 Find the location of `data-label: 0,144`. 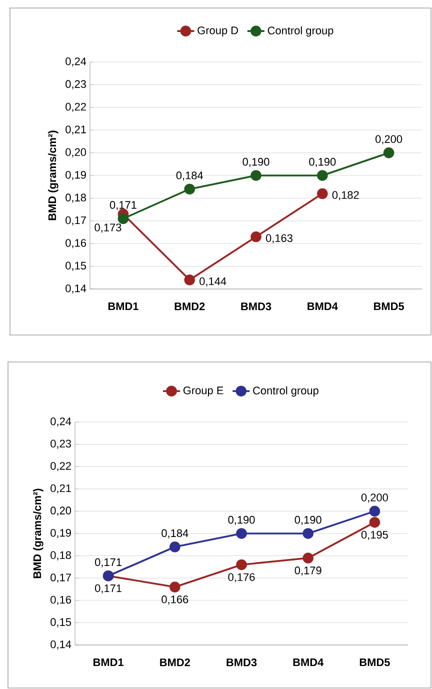

data-label: 0,144 is located at coordinates (213, 281).